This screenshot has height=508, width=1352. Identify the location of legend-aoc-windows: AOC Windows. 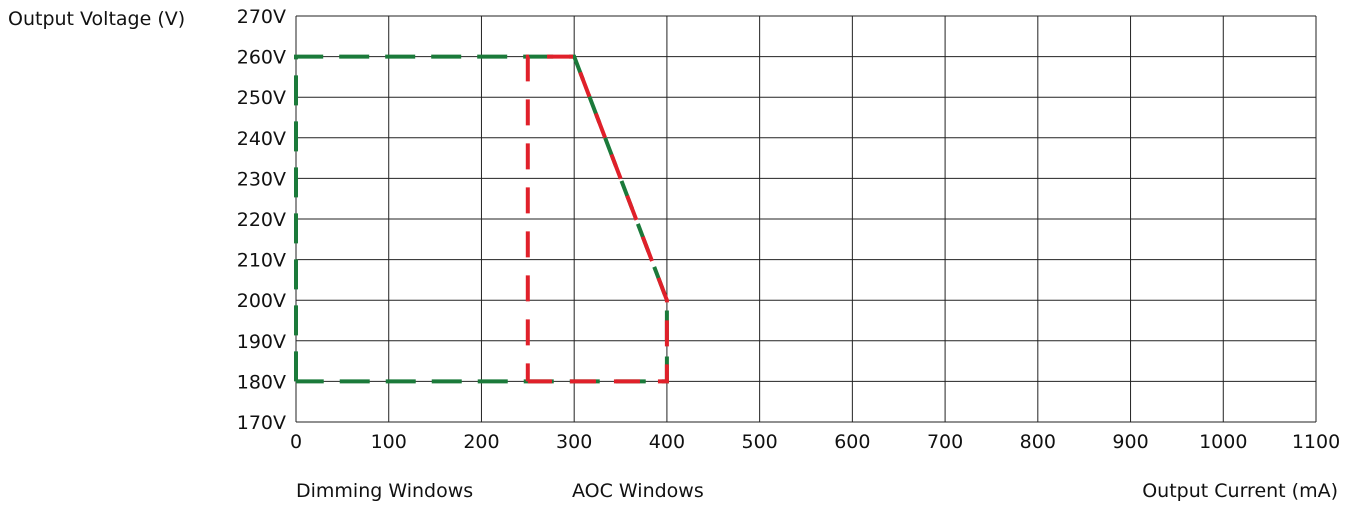
(638, 491).